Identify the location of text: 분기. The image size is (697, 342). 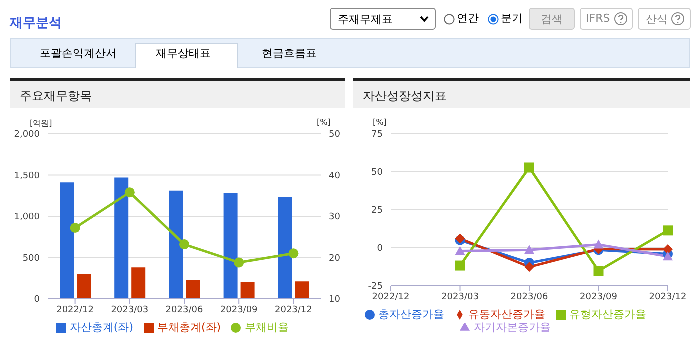
(512, 18).